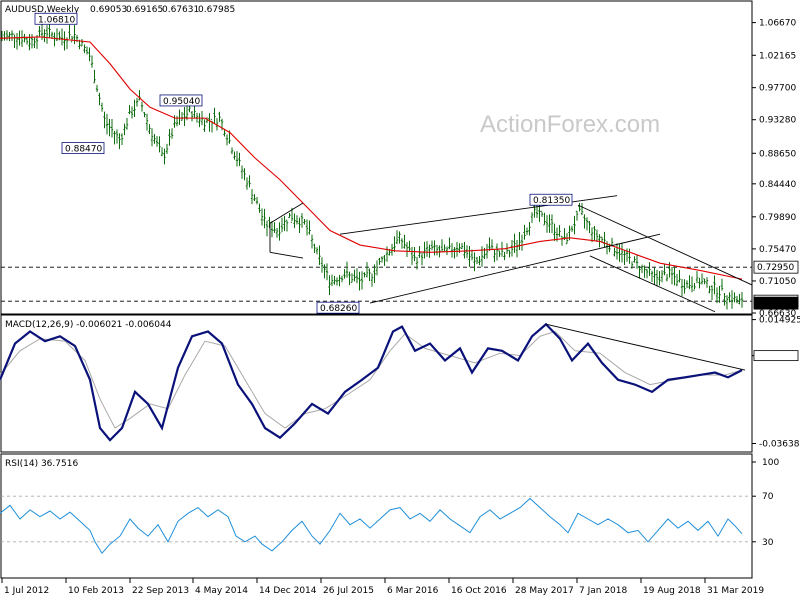 Image resolution: width=800 pixels, height=600 pixels. I want to click on level-label-2: 0.88470, so click(83, 148).